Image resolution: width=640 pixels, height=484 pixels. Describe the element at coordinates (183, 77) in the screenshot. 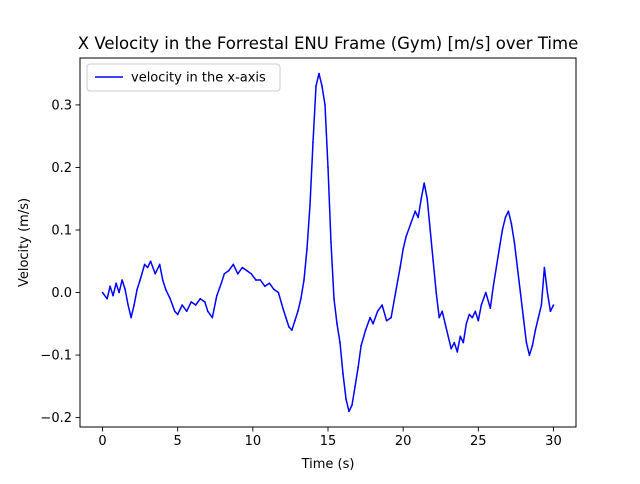

I see `legend-box` at that location.